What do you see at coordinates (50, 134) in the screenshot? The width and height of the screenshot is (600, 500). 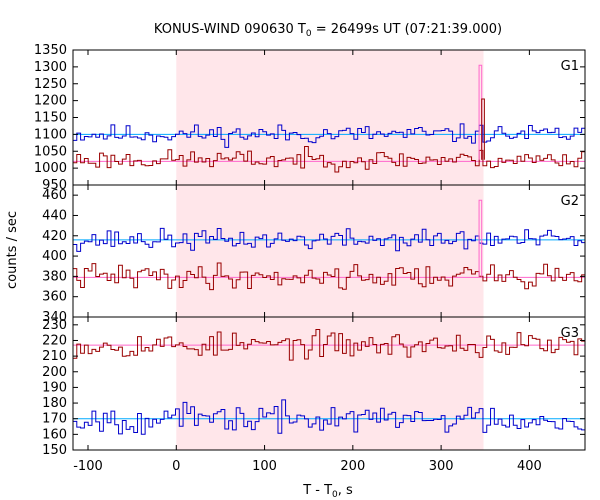 I see `y-tick-label: 1100` at bounding box center [50, 134].